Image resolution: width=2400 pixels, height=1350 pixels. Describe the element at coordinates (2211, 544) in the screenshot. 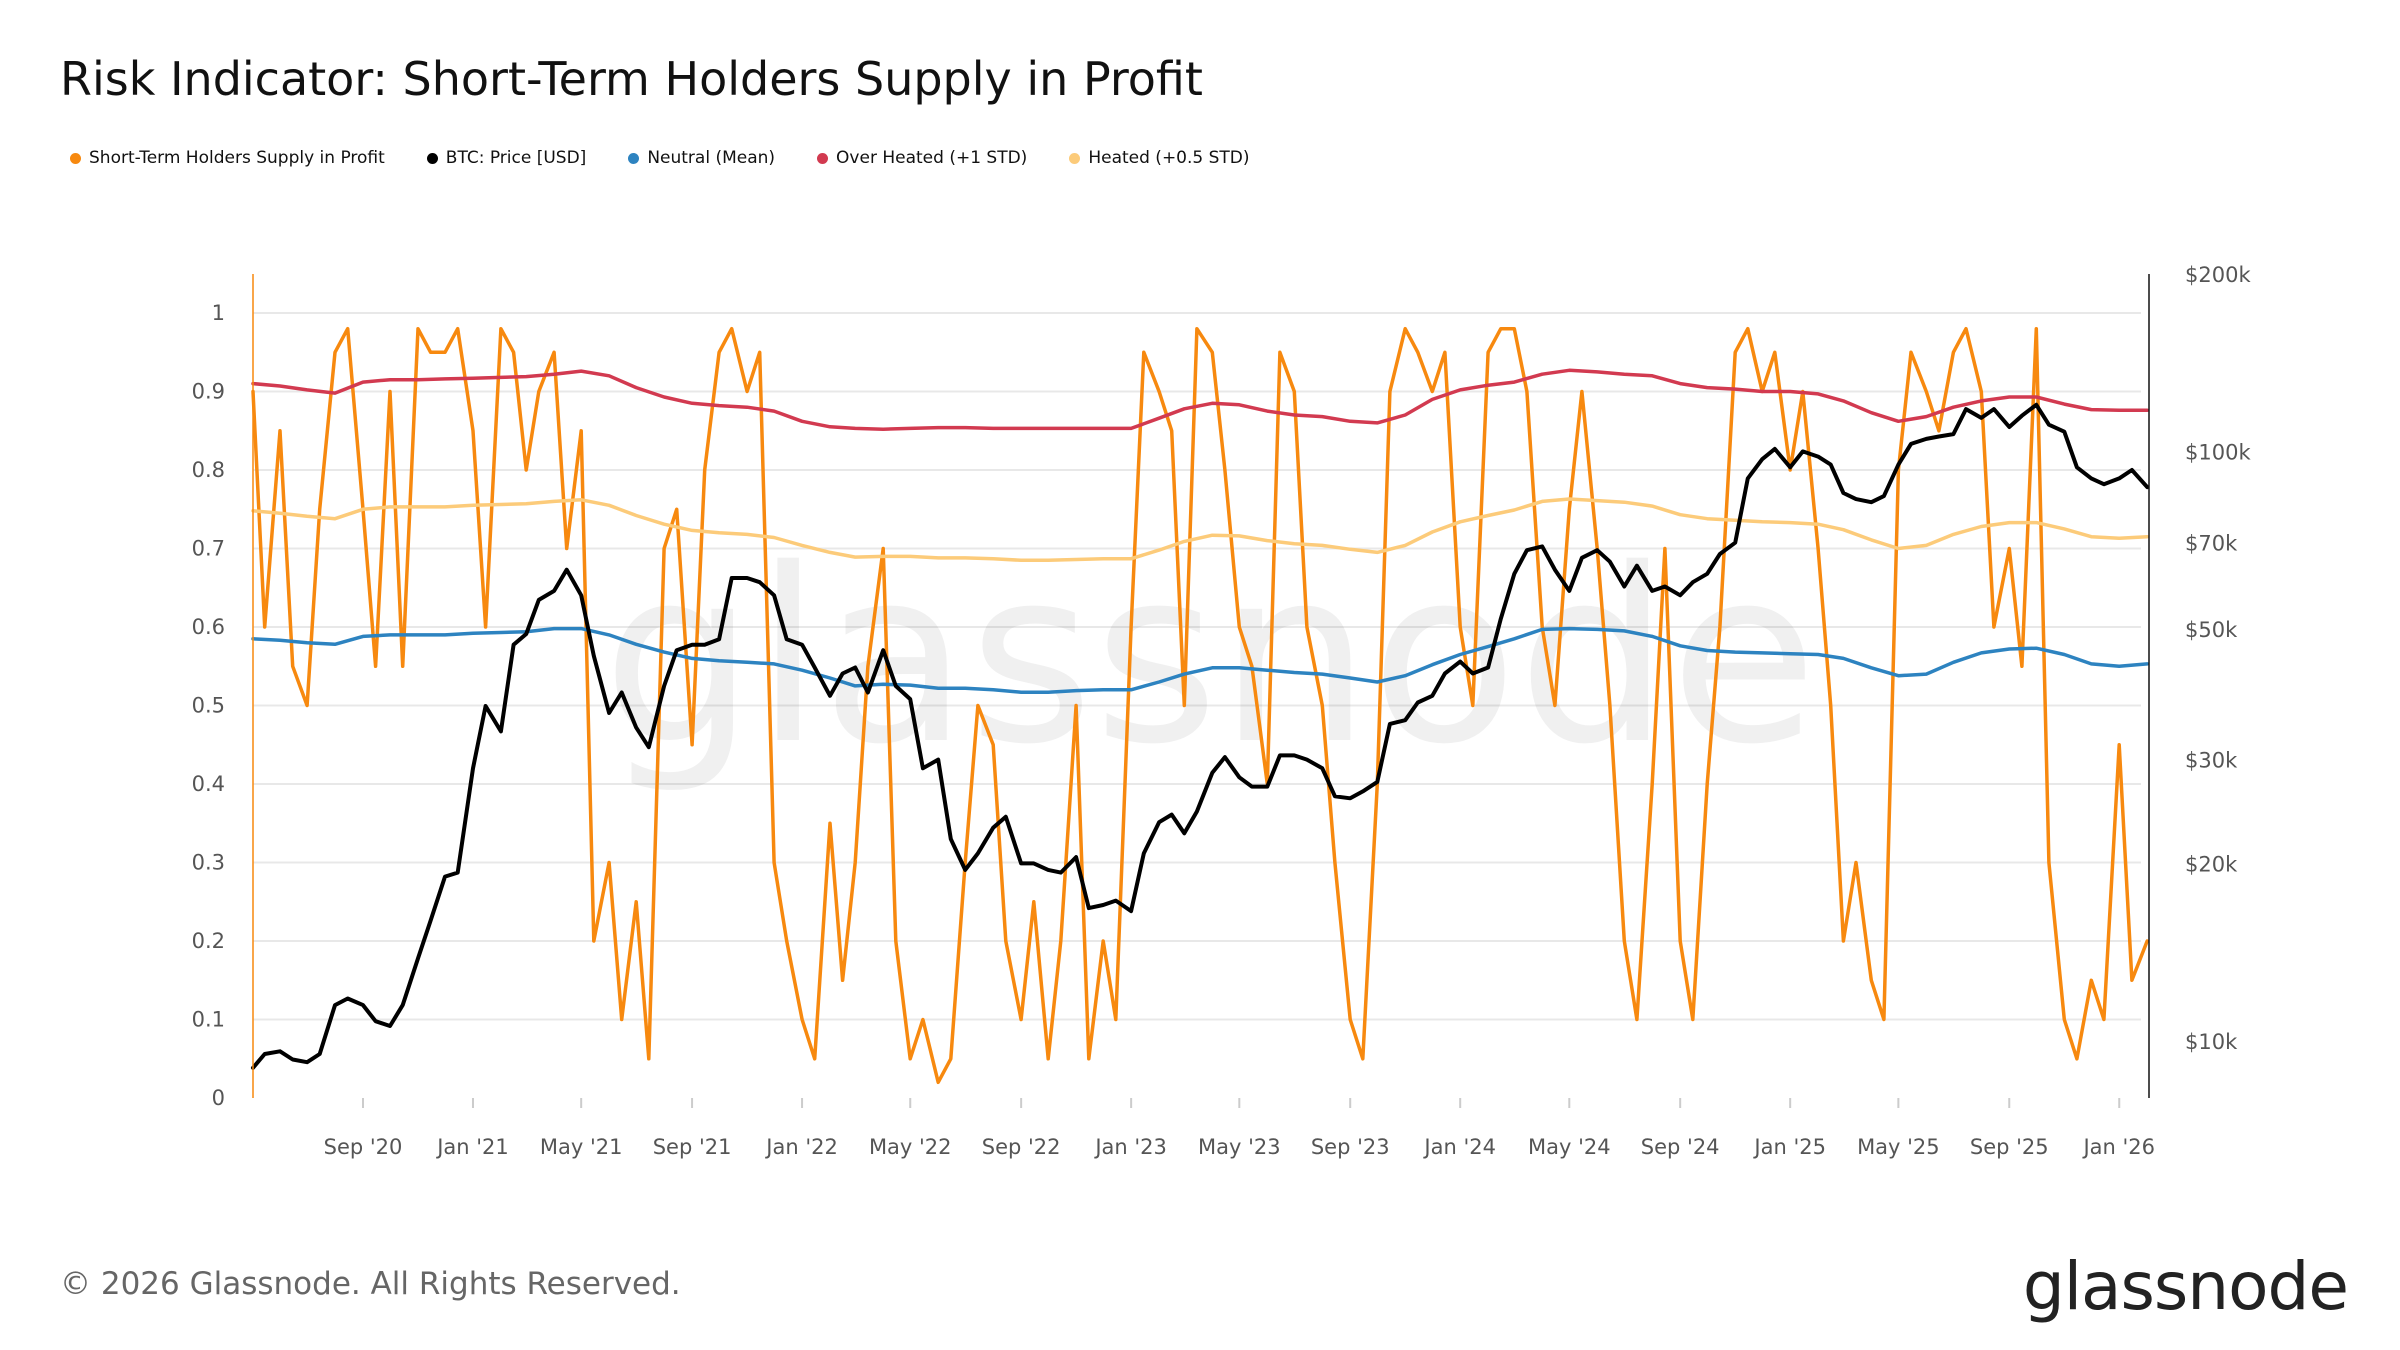

I see `y-right-tick-label: $70k` at that location.